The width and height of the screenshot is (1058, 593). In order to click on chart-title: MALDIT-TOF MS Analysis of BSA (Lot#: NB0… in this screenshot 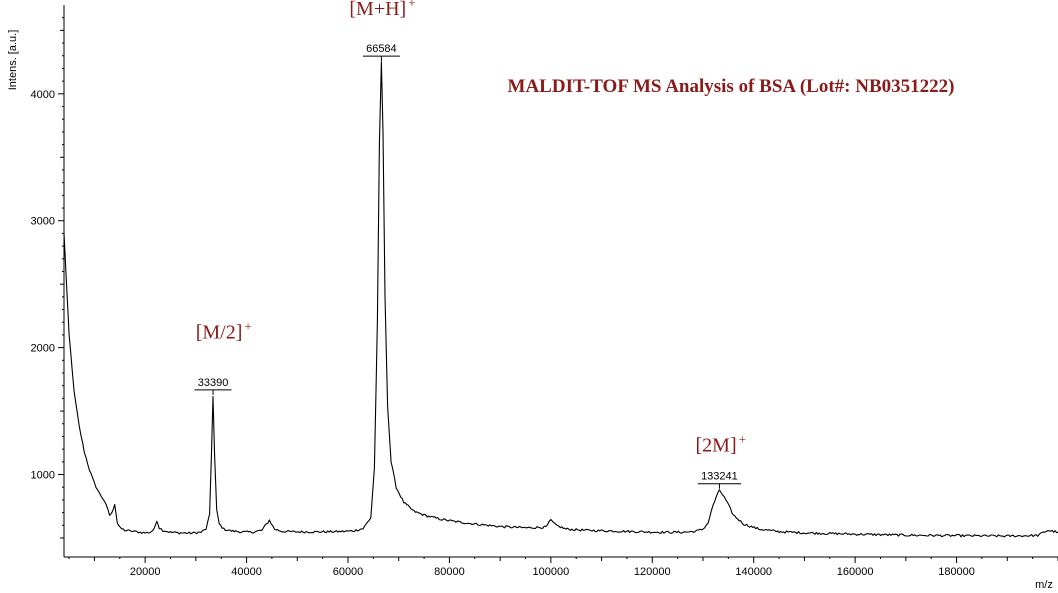, I will do `click(731, 86)`.